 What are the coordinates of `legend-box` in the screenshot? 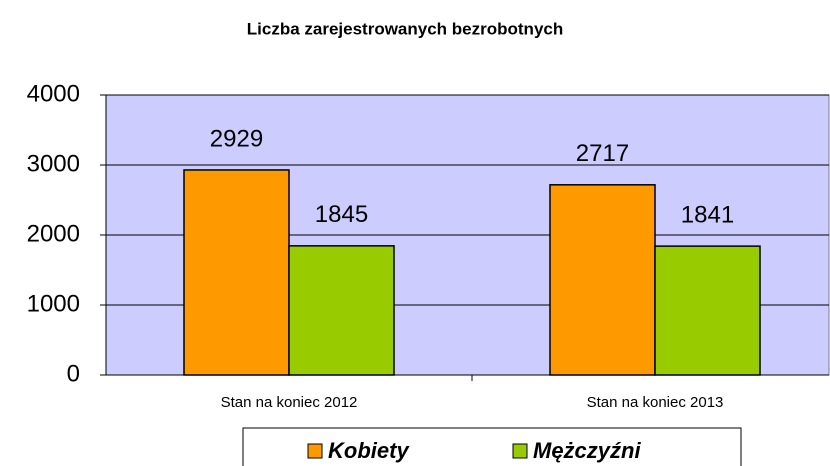 It's located at (492, 446).